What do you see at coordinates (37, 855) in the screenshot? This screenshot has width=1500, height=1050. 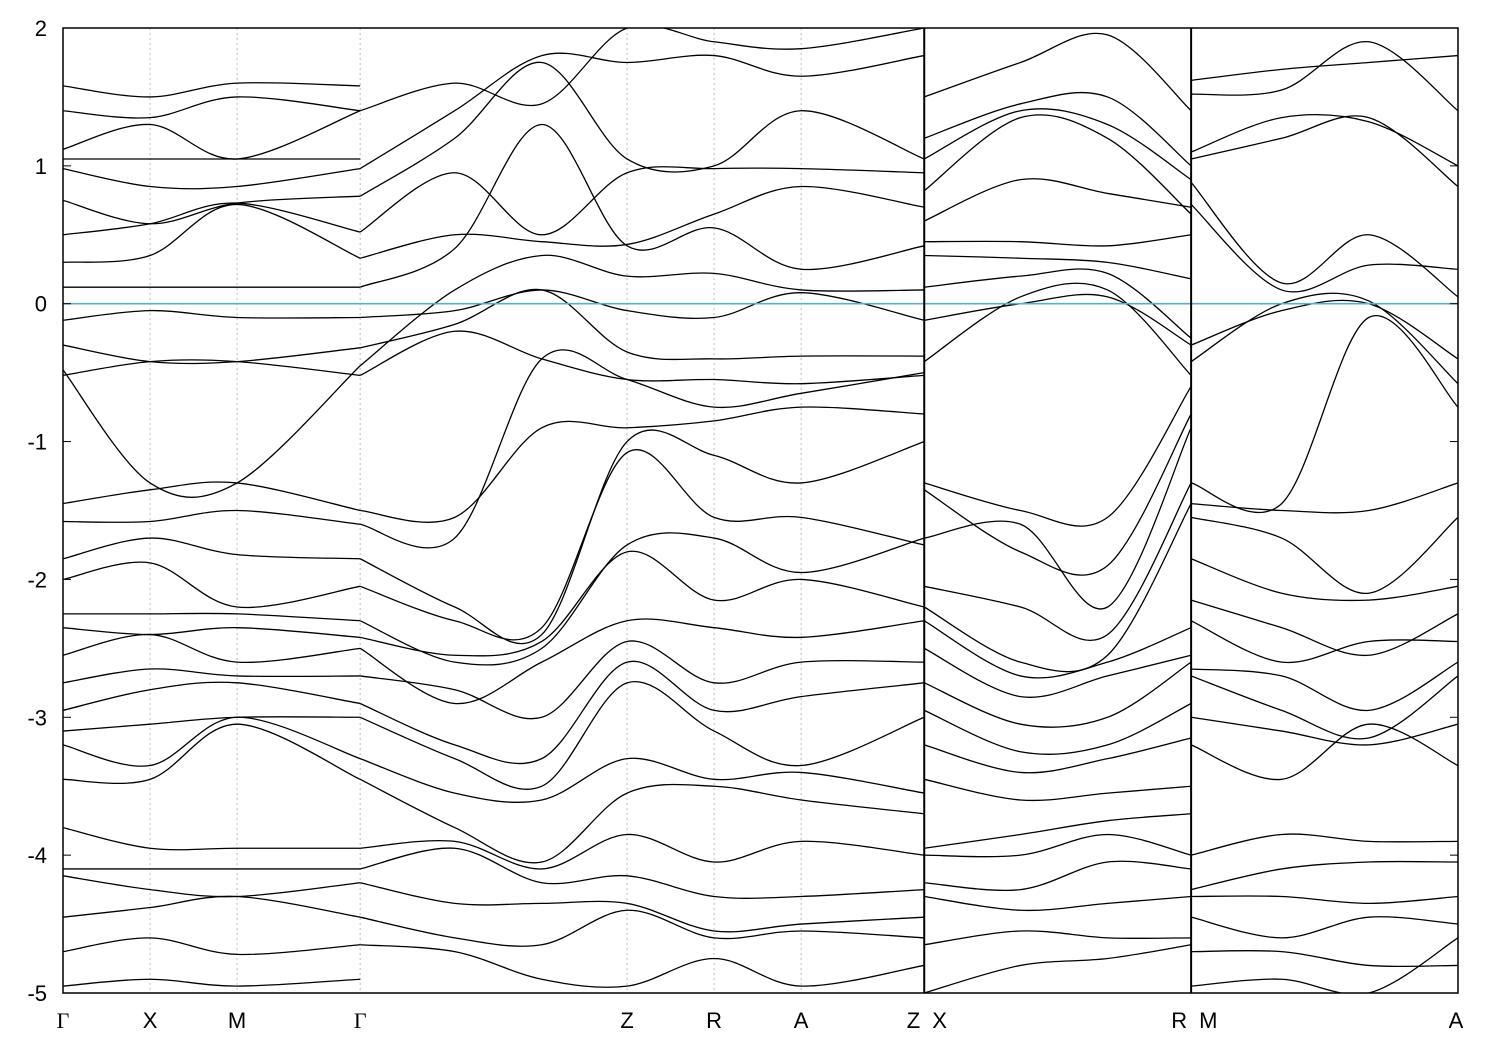 I see `y-tick-label: -4` at bounding box center [37, 855].